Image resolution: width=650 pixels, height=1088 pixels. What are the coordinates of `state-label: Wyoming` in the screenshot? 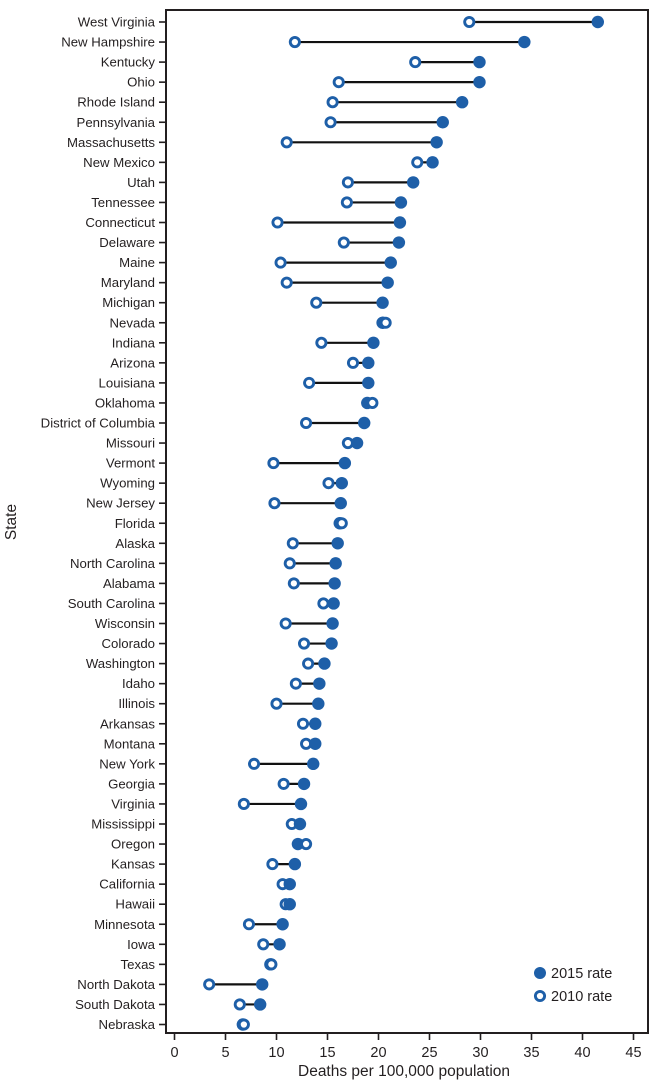 It's located at (127, 483).